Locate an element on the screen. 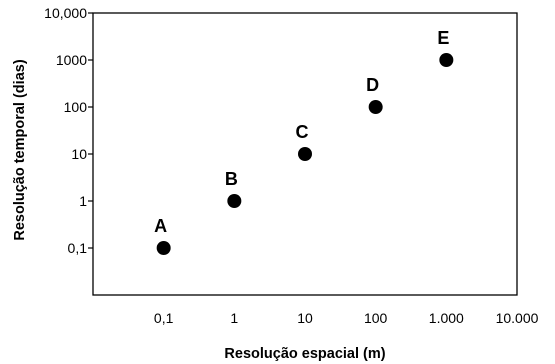 The image size is (555, 364). y-axis-title: Resolução temporal (dias) is located at coordinates (20, 149).